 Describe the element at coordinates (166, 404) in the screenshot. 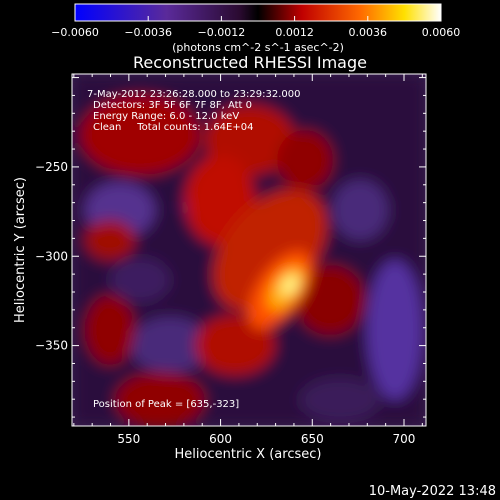

I see `annotation-peak-position: Position of Peak = [635,-323]` at that location.